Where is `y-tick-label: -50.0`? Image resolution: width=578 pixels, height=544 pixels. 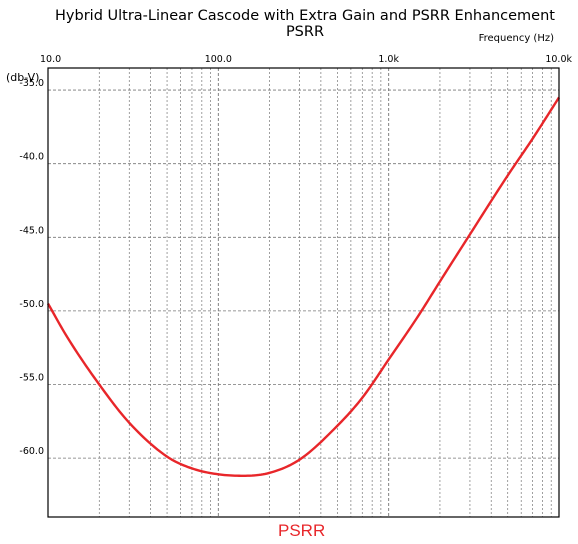
y-tick-label: -50.0 is located at coordinates (31, 304).